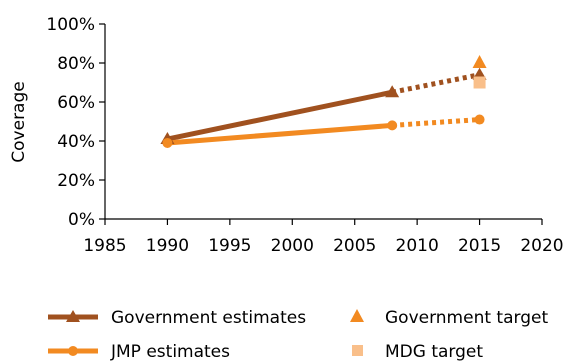 This screenshot has height=362, width=567. Describe the element at coordinates (479, 119) in the screenshot. I see `series-1-projection-point` at that location.